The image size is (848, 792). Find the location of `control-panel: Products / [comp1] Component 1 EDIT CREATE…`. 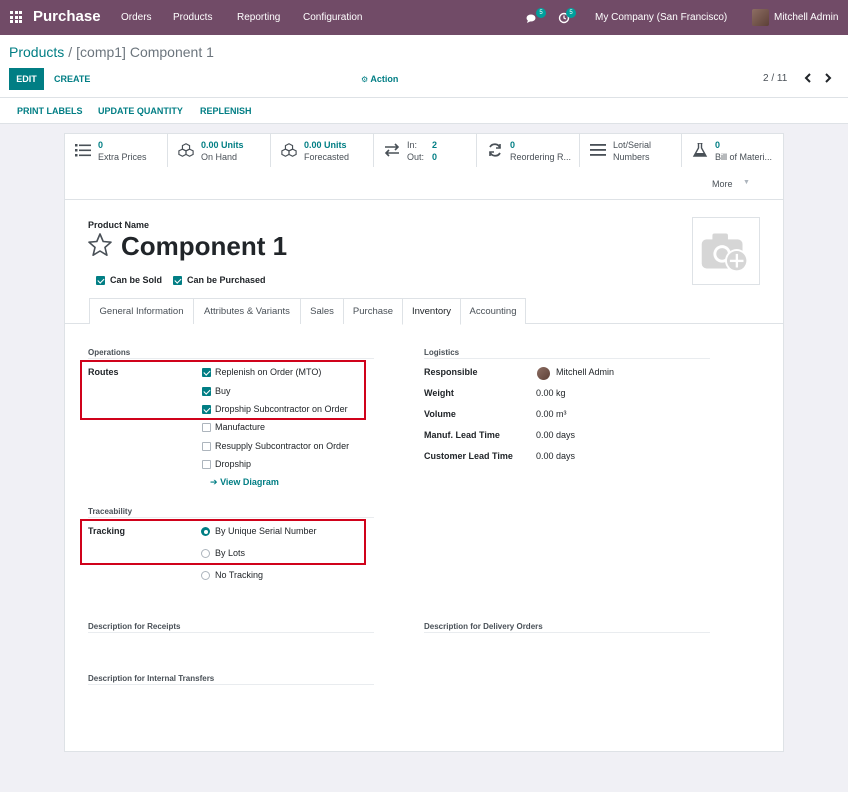

control-panel: Products / [comp1] Component 1 EDIT CREATE… is located at coordinates (424, 66).